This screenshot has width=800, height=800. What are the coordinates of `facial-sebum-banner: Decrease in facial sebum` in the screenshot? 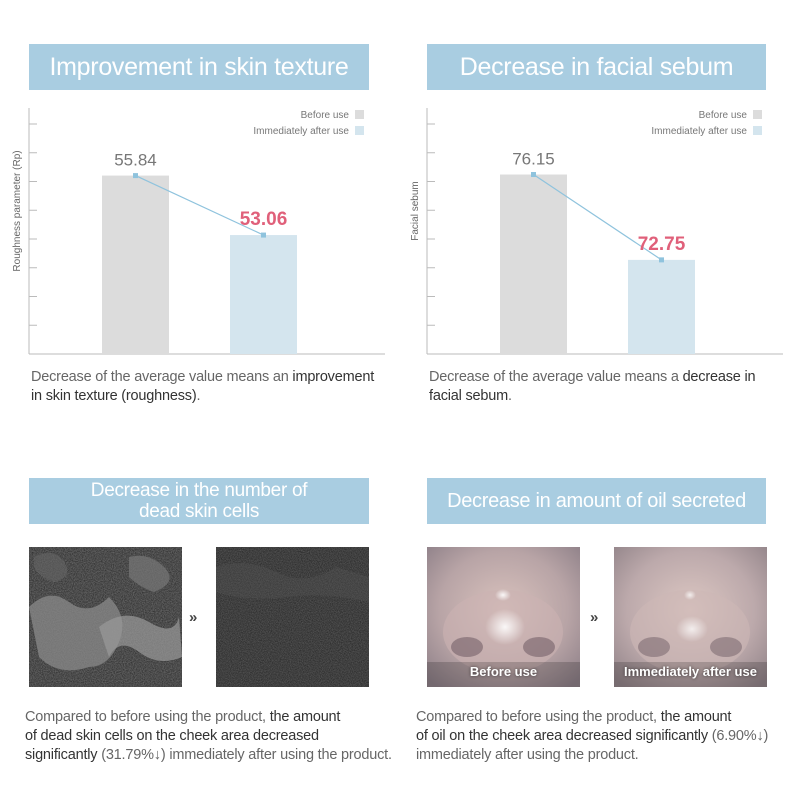 It's located at (596, 67).